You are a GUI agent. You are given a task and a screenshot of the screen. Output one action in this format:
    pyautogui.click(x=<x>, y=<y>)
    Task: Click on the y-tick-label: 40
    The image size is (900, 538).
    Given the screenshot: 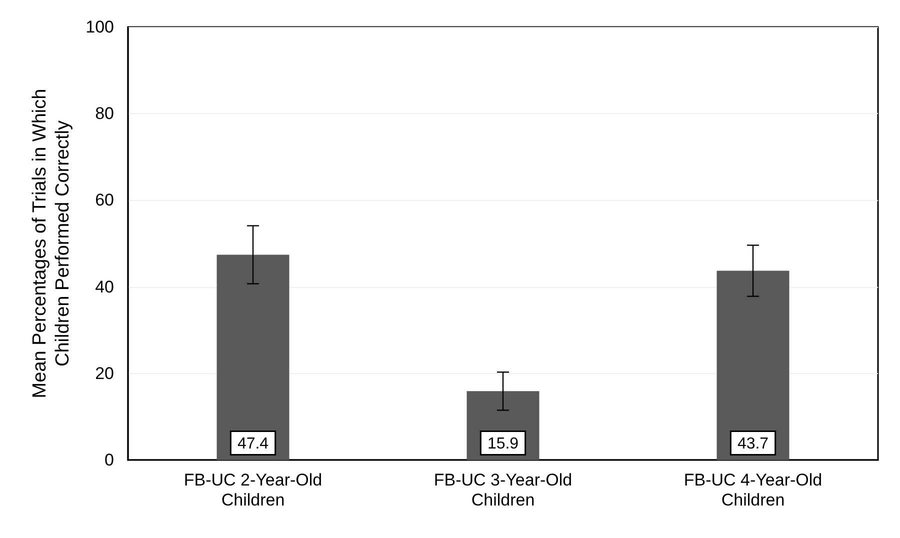 What is the action you would take?
    pyautogui.click(x=104, y=286)
    